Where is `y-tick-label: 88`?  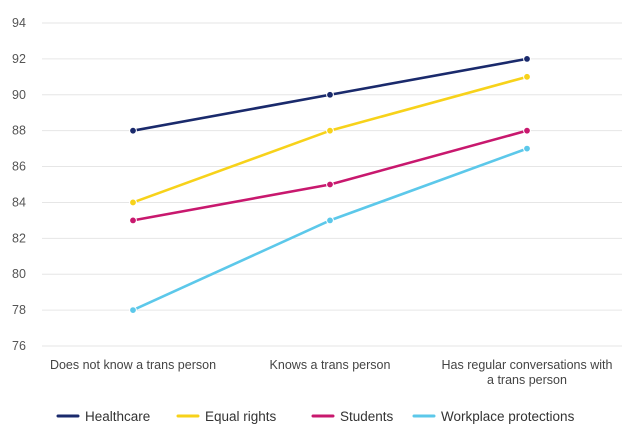
y-tick-label: 88 is located at coordinates (19, 131).